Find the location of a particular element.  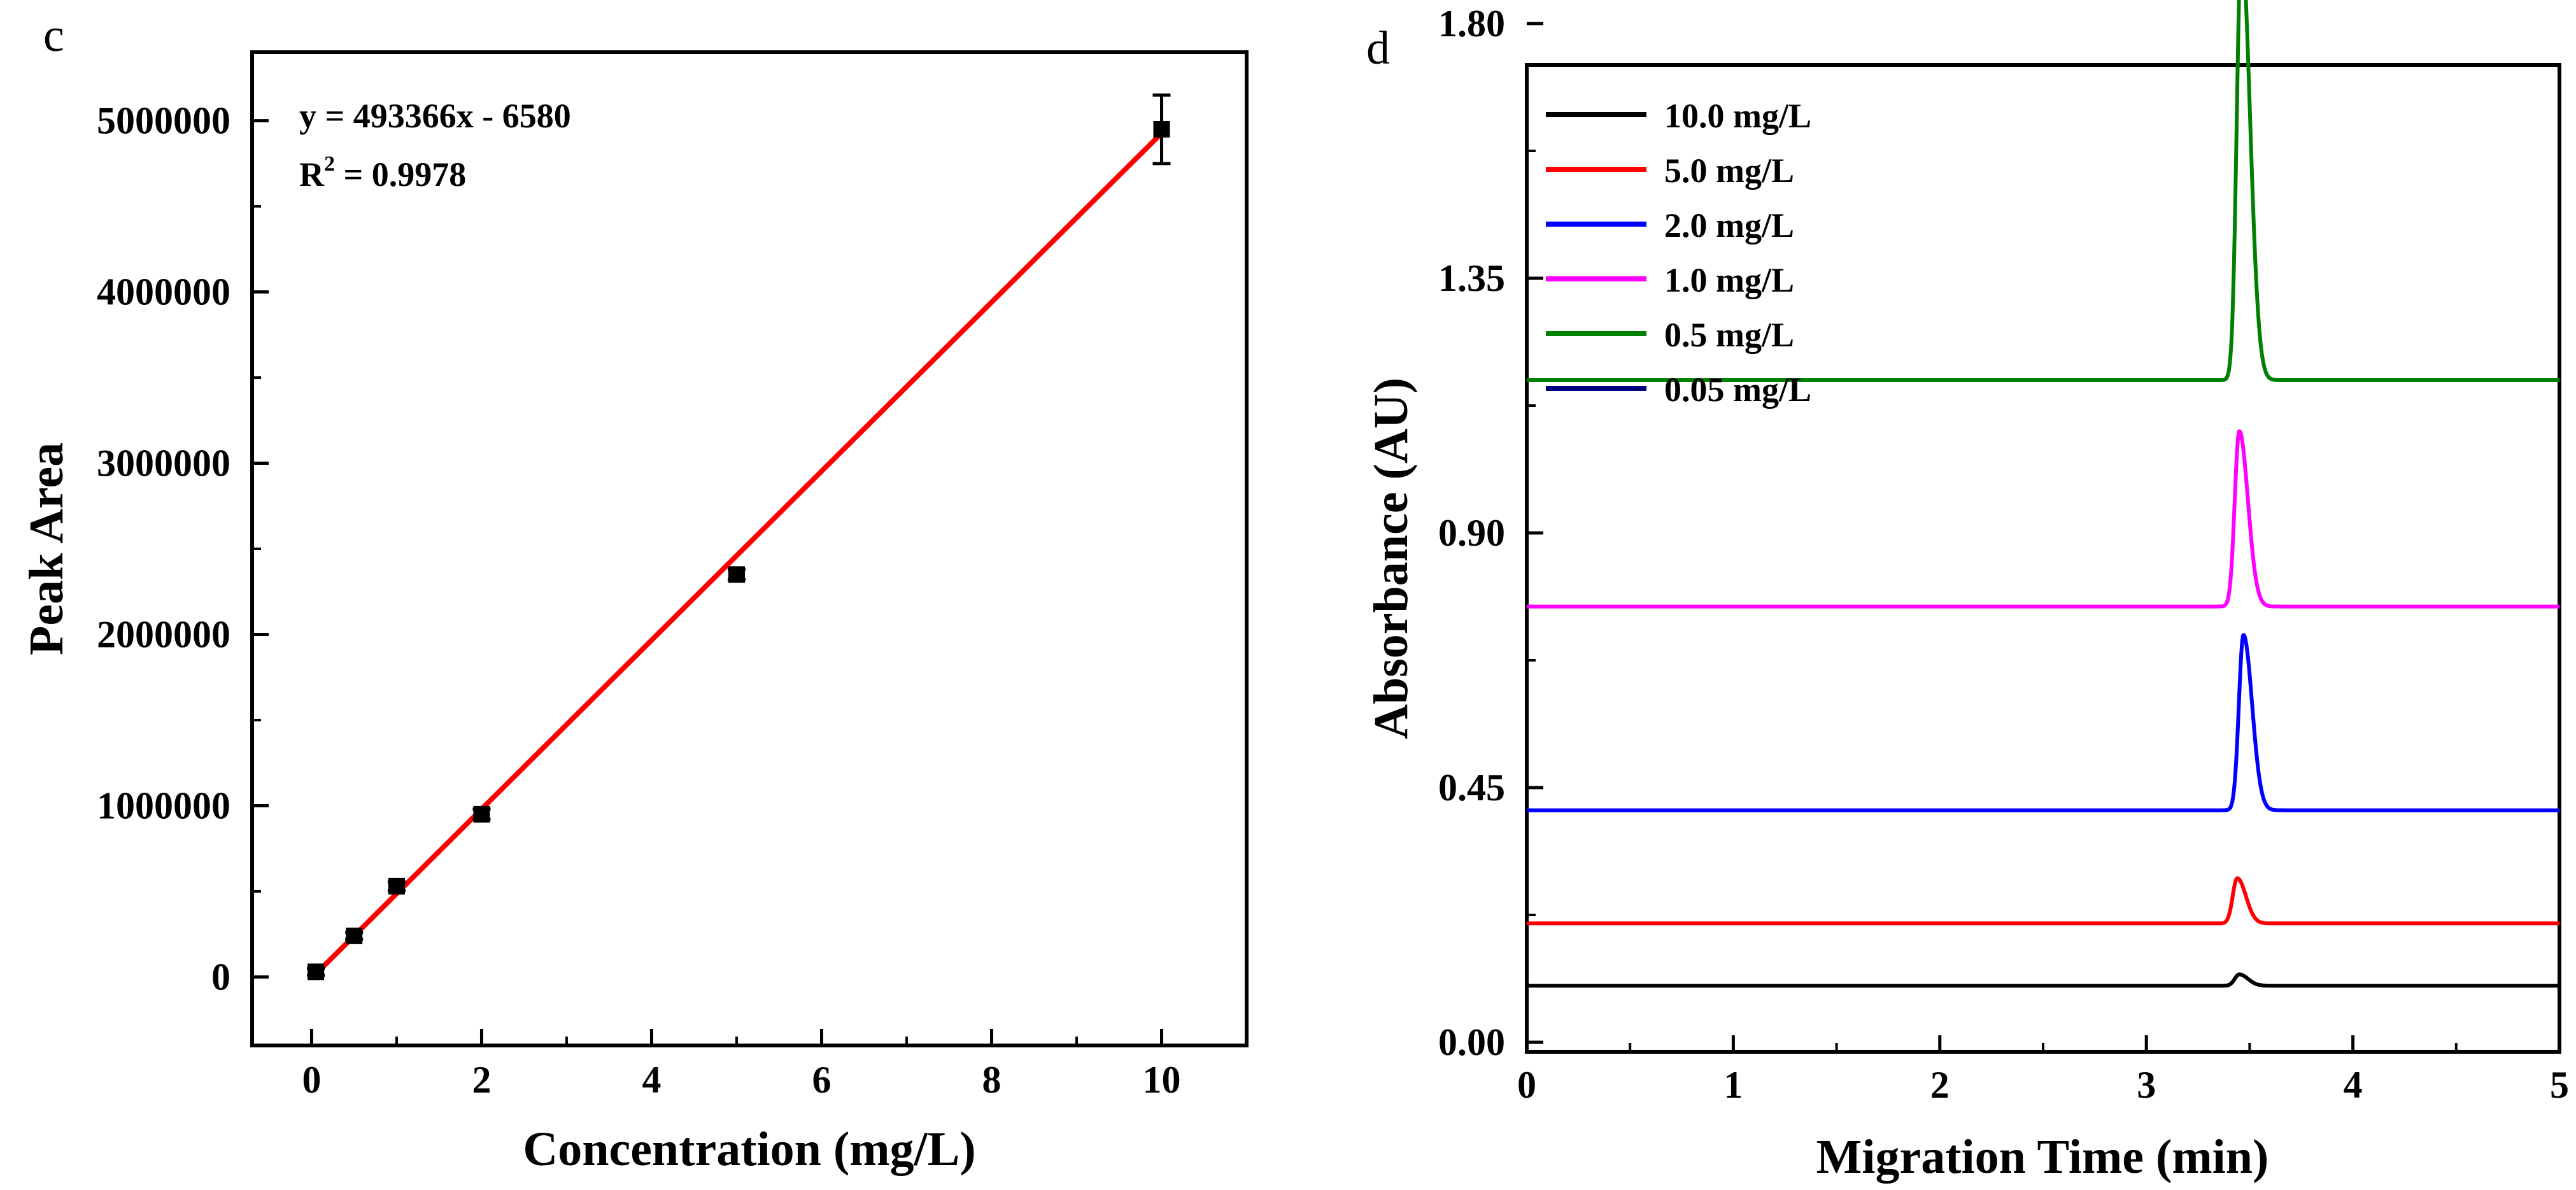

r-squared-value: = 0.9978 is located at coordinates (400, 174).